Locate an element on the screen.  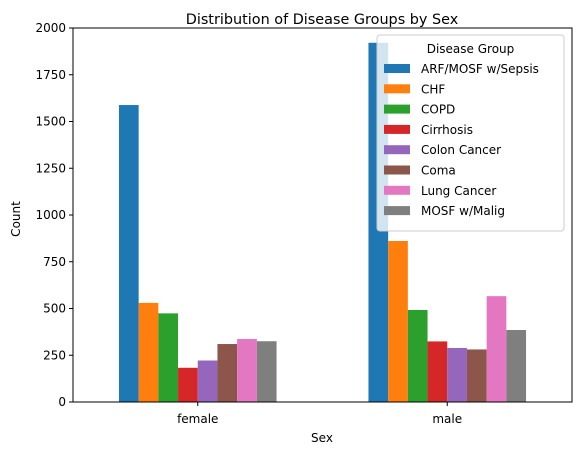
y-tick-label: 500 is located at coordinates (54, 309).